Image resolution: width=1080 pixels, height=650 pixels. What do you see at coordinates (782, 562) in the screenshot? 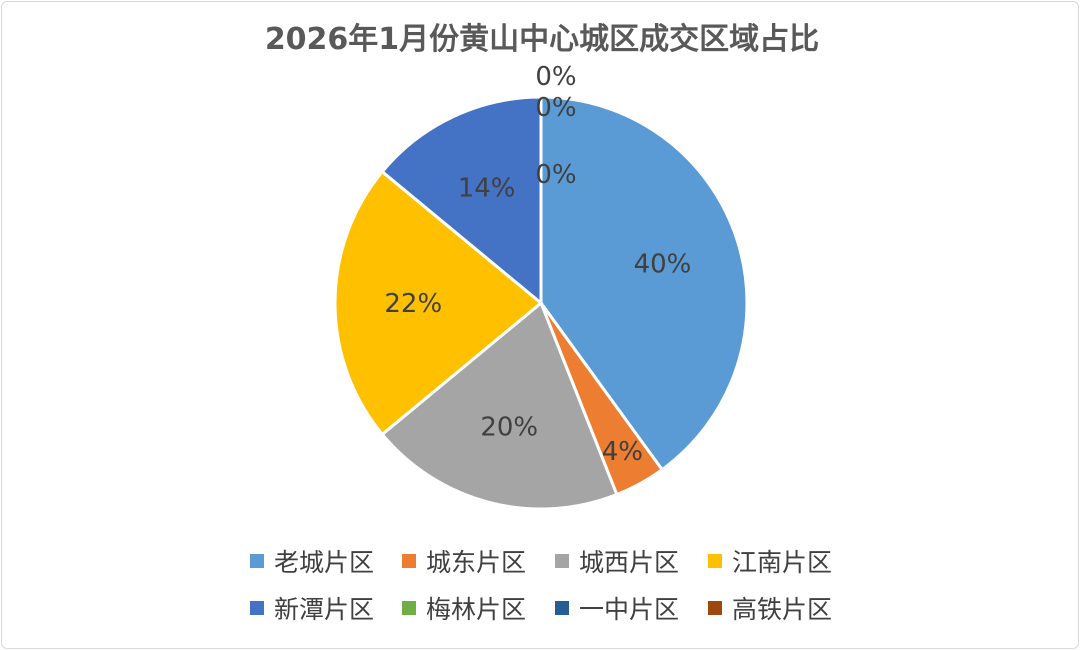
I see `legend-label-4: 江南片区` at bounding box center [782, 562].